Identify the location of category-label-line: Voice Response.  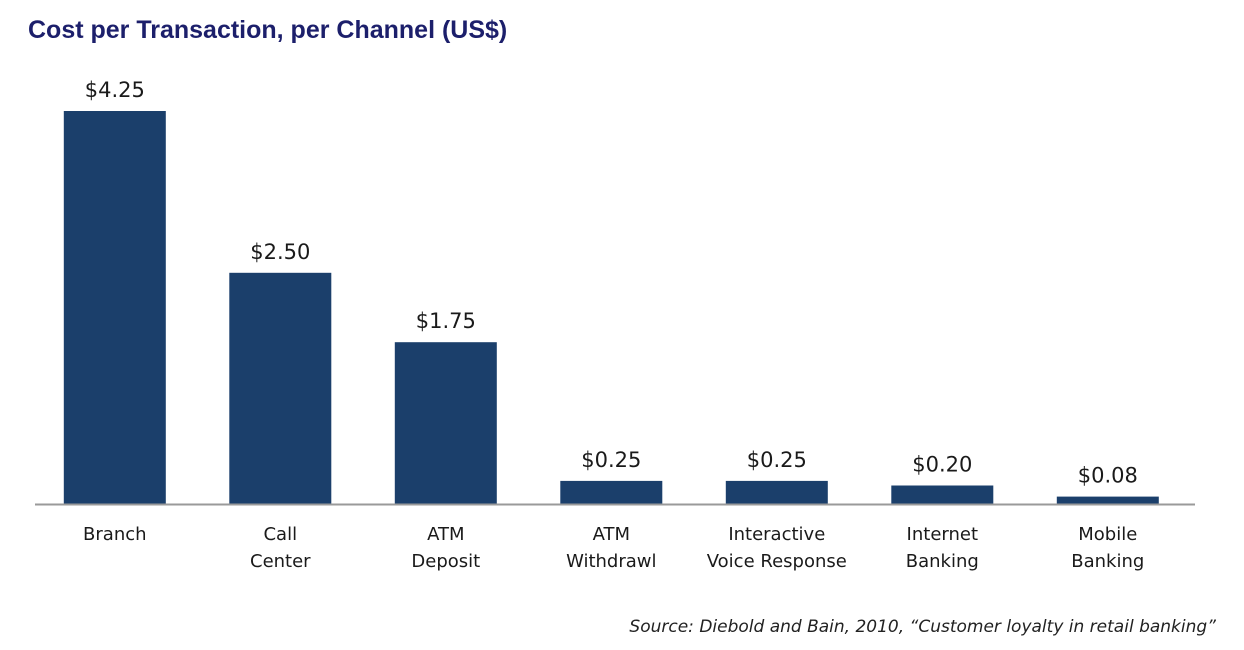
(777, 561).